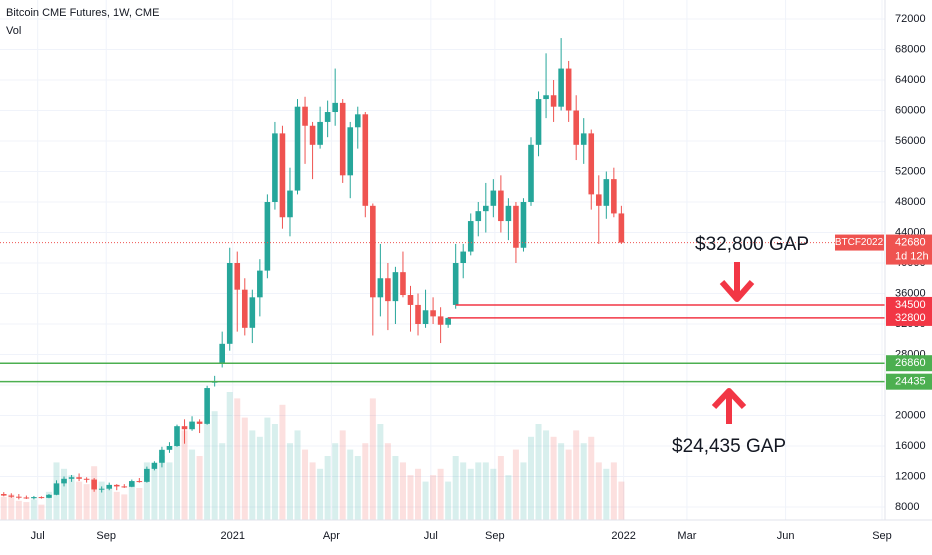 Image resolution: width=932 pixels, height=555 pixels. I want to click on x-tick-label: Sep, so click(106, 536).